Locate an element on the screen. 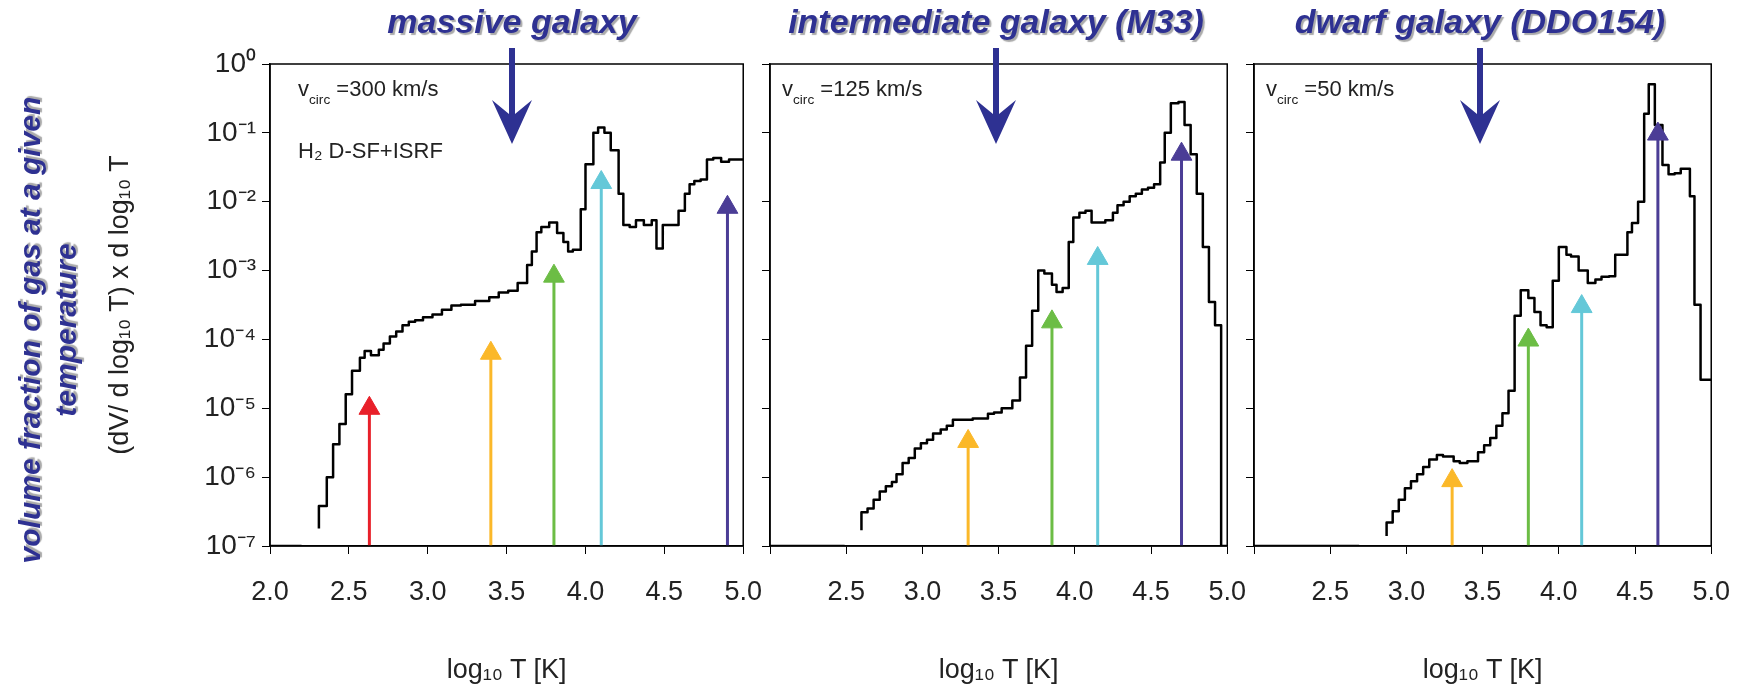 This screenshot has height=691, width=1764. annotation: v$_{circ}$ =50 km/s is located at coordinates (1330, 91).